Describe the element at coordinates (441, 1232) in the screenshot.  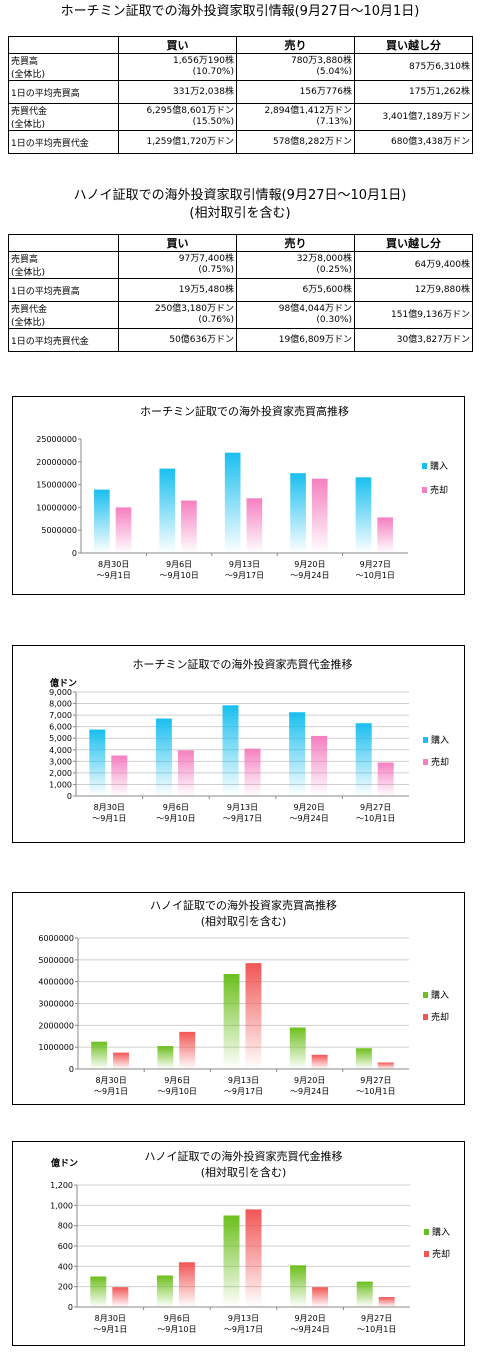
I see `legend-label: 購入` at that location.